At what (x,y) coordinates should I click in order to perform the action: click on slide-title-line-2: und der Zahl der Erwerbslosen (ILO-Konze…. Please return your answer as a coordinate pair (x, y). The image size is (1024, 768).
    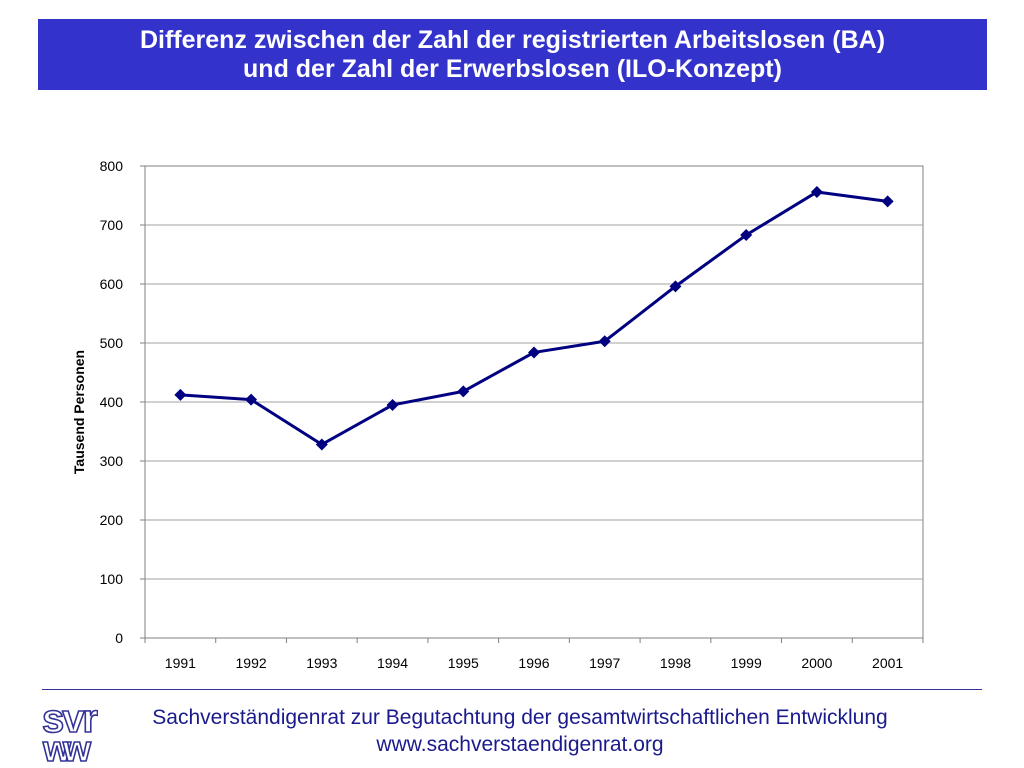
    Looking at the image, I should click on (512, 69).